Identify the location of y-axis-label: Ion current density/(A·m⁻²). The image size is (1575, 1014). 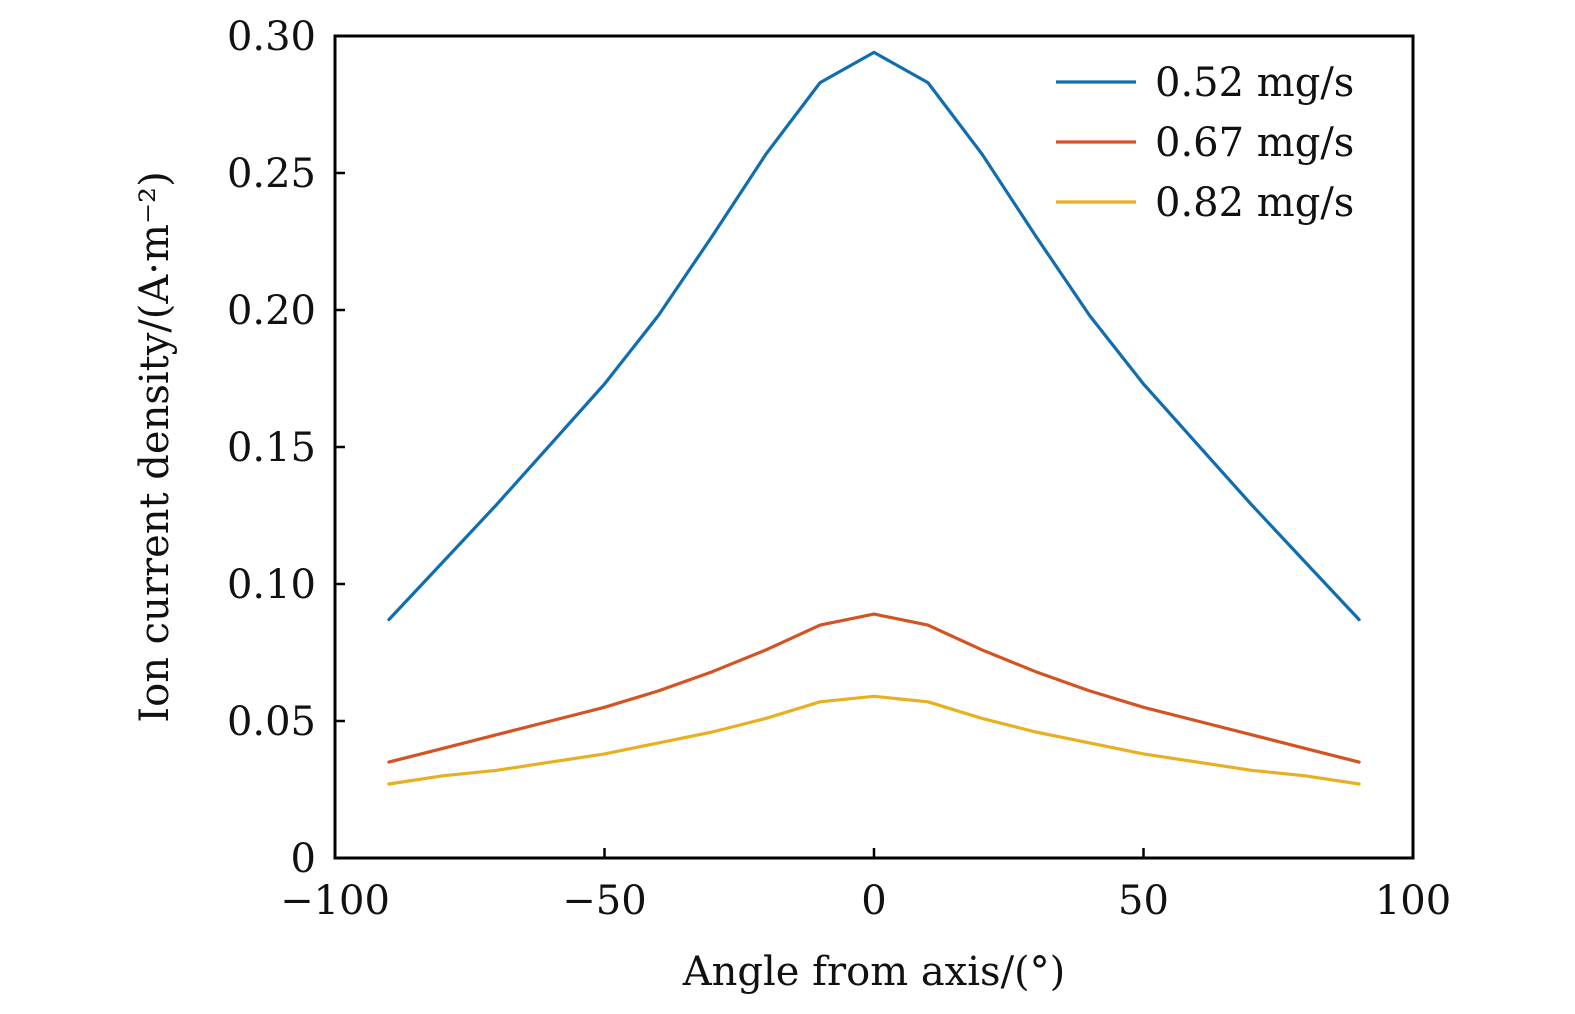
(155, 446).